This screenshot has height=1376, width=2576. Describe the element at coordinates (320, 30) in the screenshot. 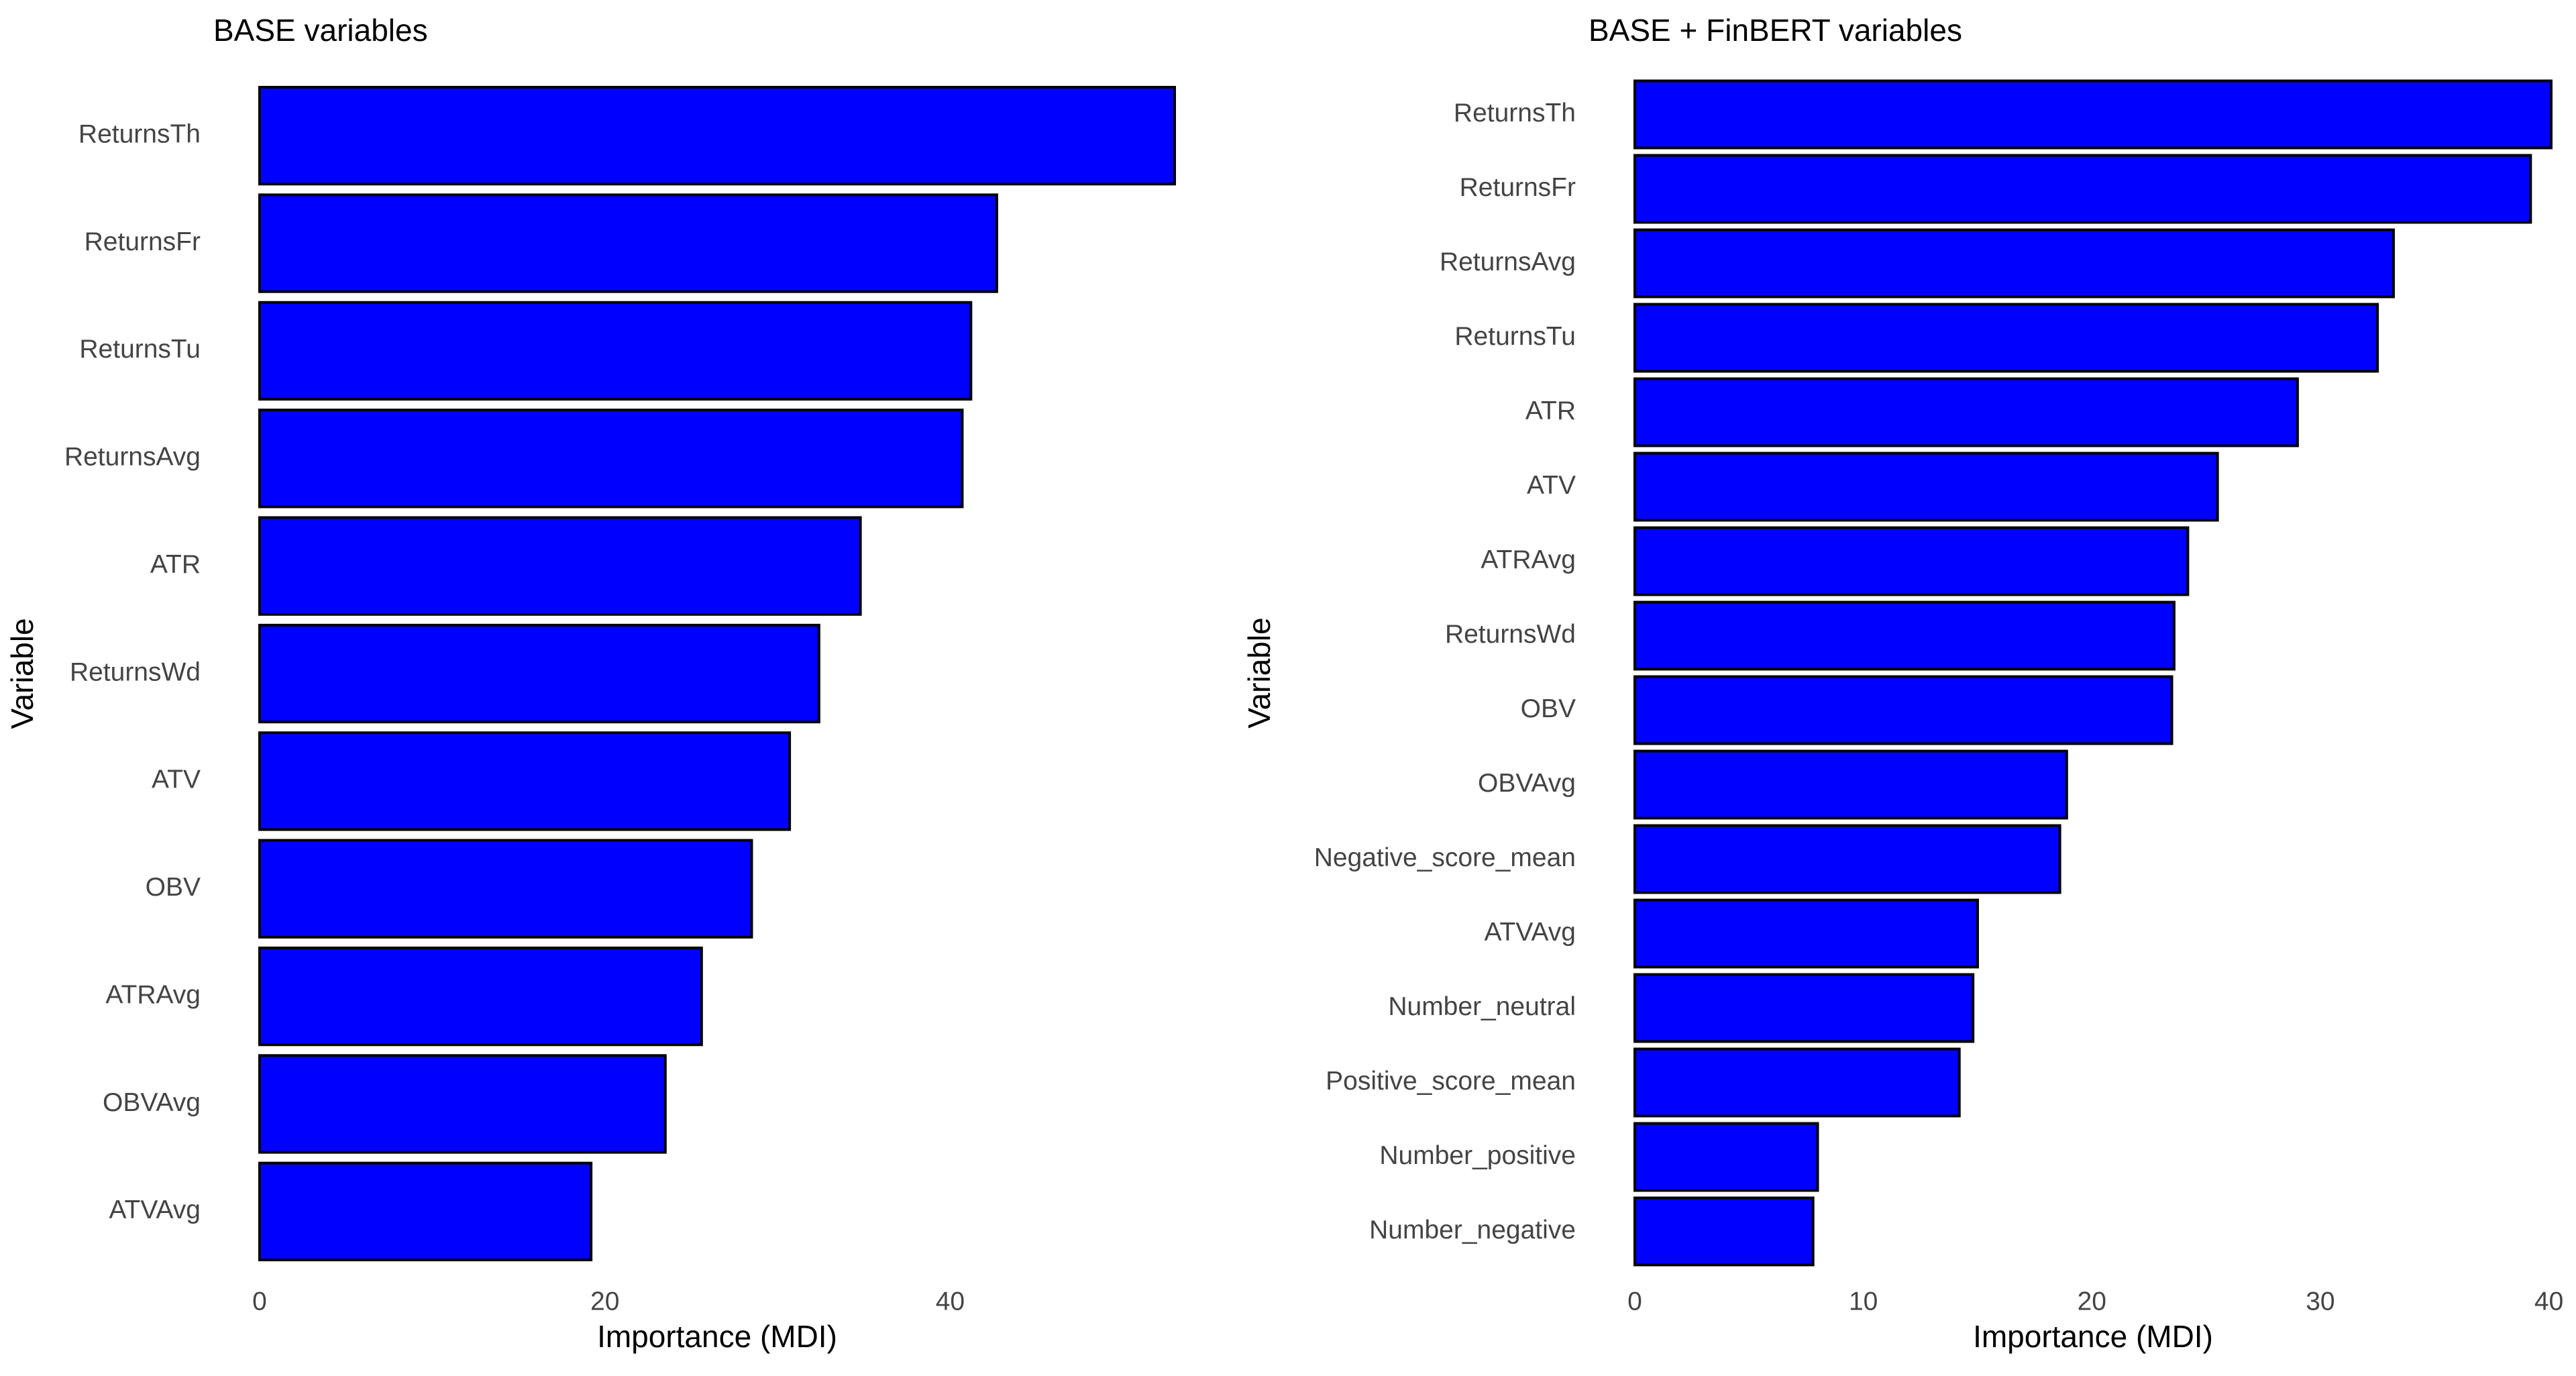

I see `chart-title: BASE variables` at that location.